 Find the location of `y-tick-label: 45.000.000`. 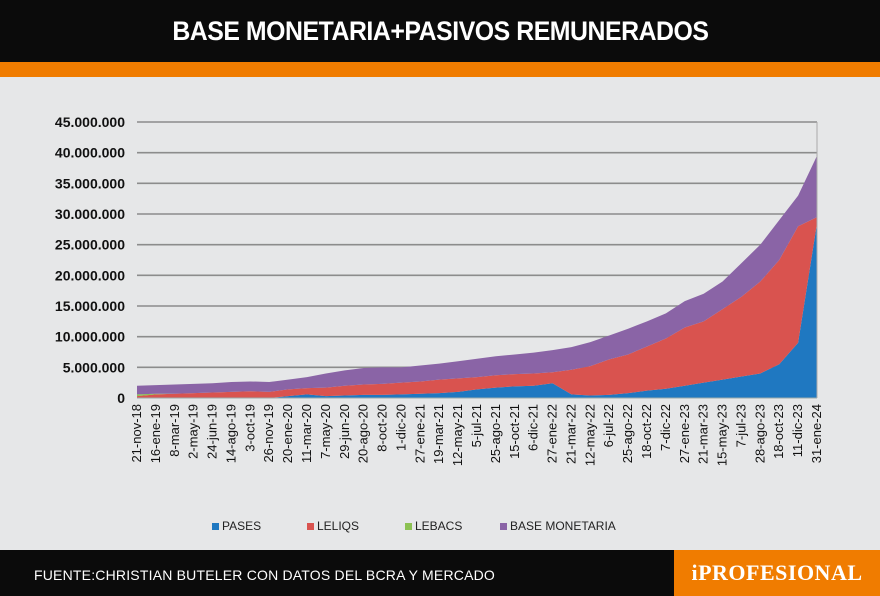

y-tick-label: 45.000.000 is located at coordinates (90, 122).